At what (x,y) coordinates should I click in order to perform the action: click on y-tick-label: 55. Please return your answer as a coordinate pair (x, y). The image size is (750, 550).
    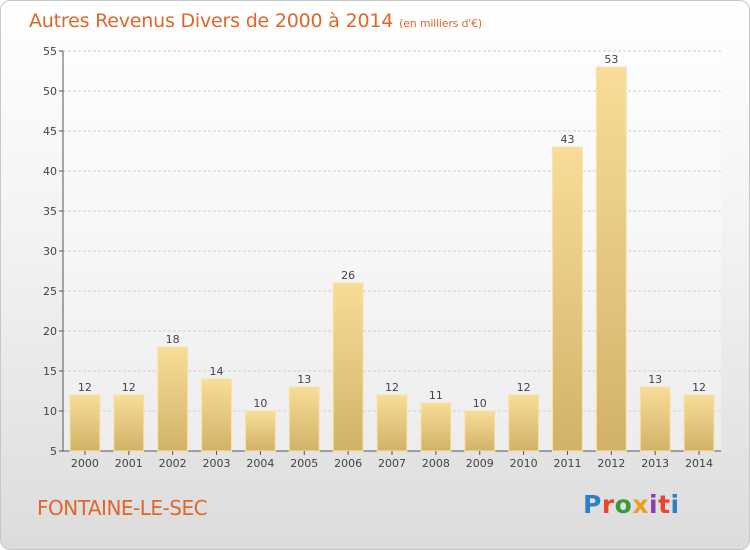
    Looking at the image, I should click on (50, 51).